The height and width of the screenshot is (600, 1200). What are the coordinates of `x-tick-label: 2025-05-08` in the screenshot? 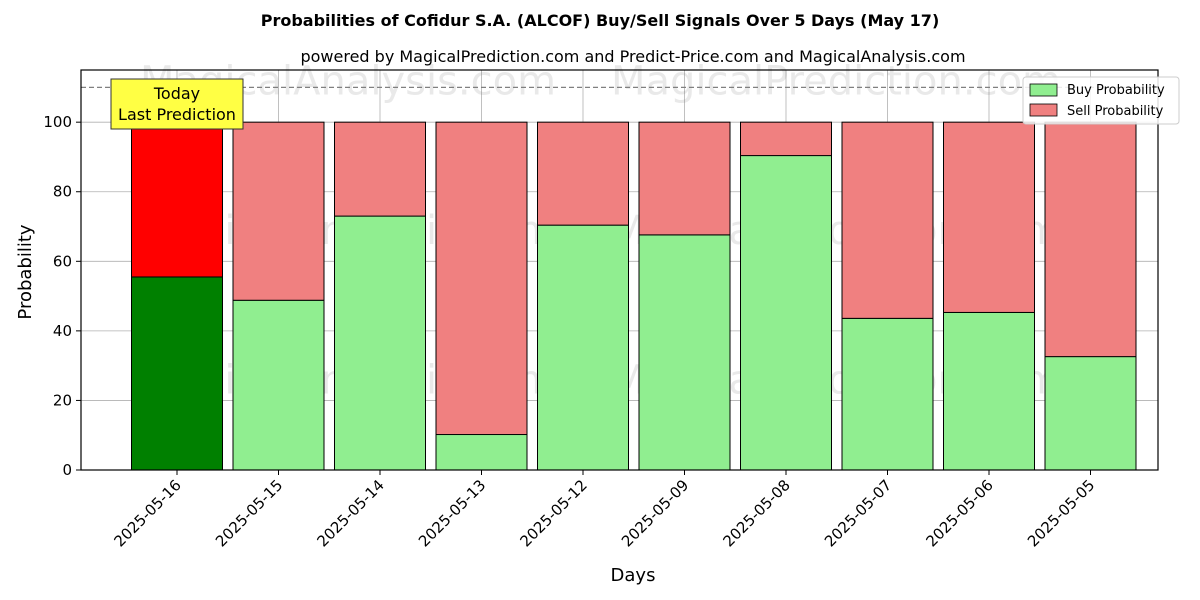 It's located at (756, 513).